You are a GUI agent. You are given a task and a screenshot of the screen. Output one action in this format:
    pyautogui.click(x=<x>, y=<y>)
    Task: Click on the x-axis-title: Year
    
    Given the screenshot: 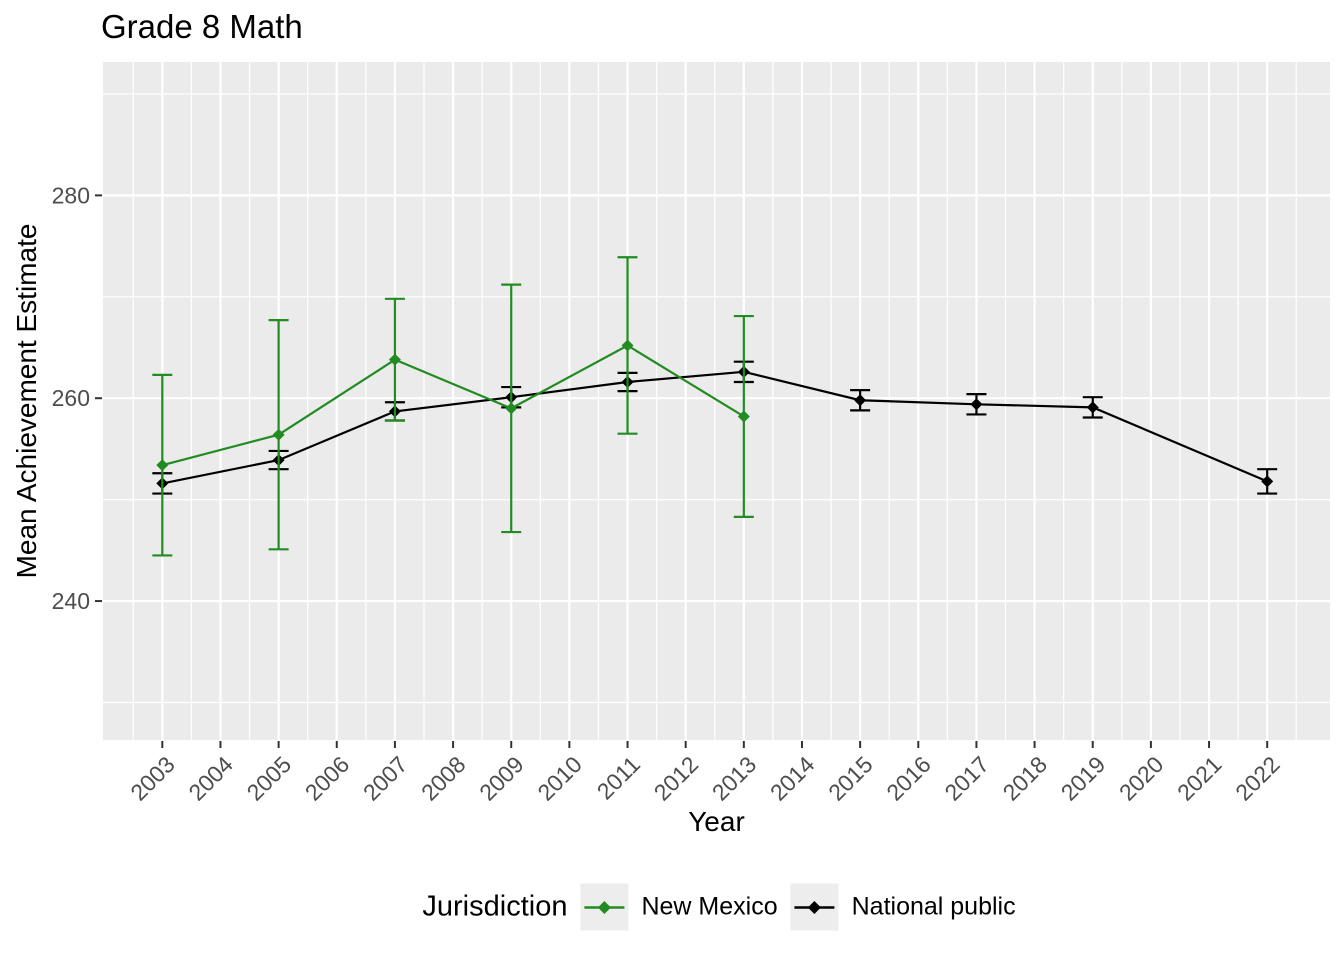 What is the action you would take?
    pyautogui.click(x=716, y=821)
    